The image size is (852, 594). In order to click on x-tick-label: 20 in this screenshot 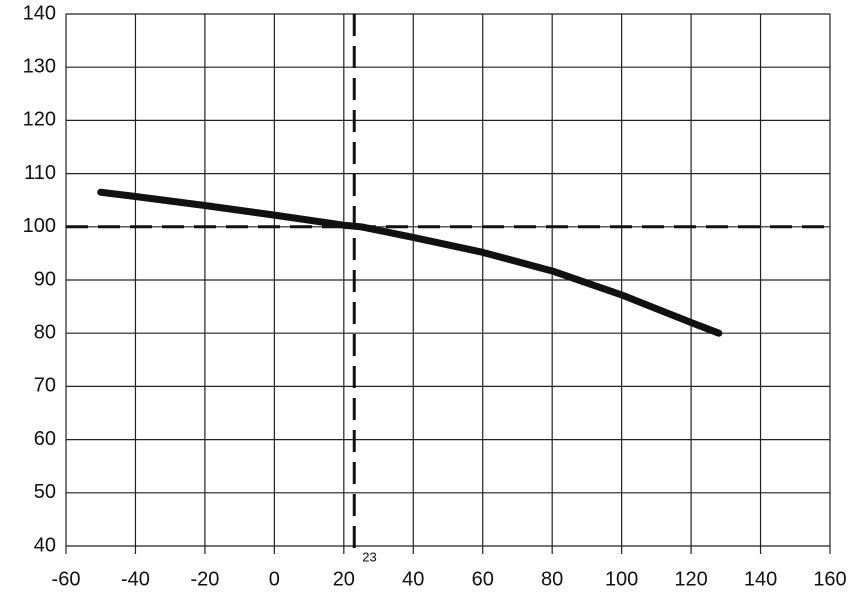, I will do `click(344, 579)`.